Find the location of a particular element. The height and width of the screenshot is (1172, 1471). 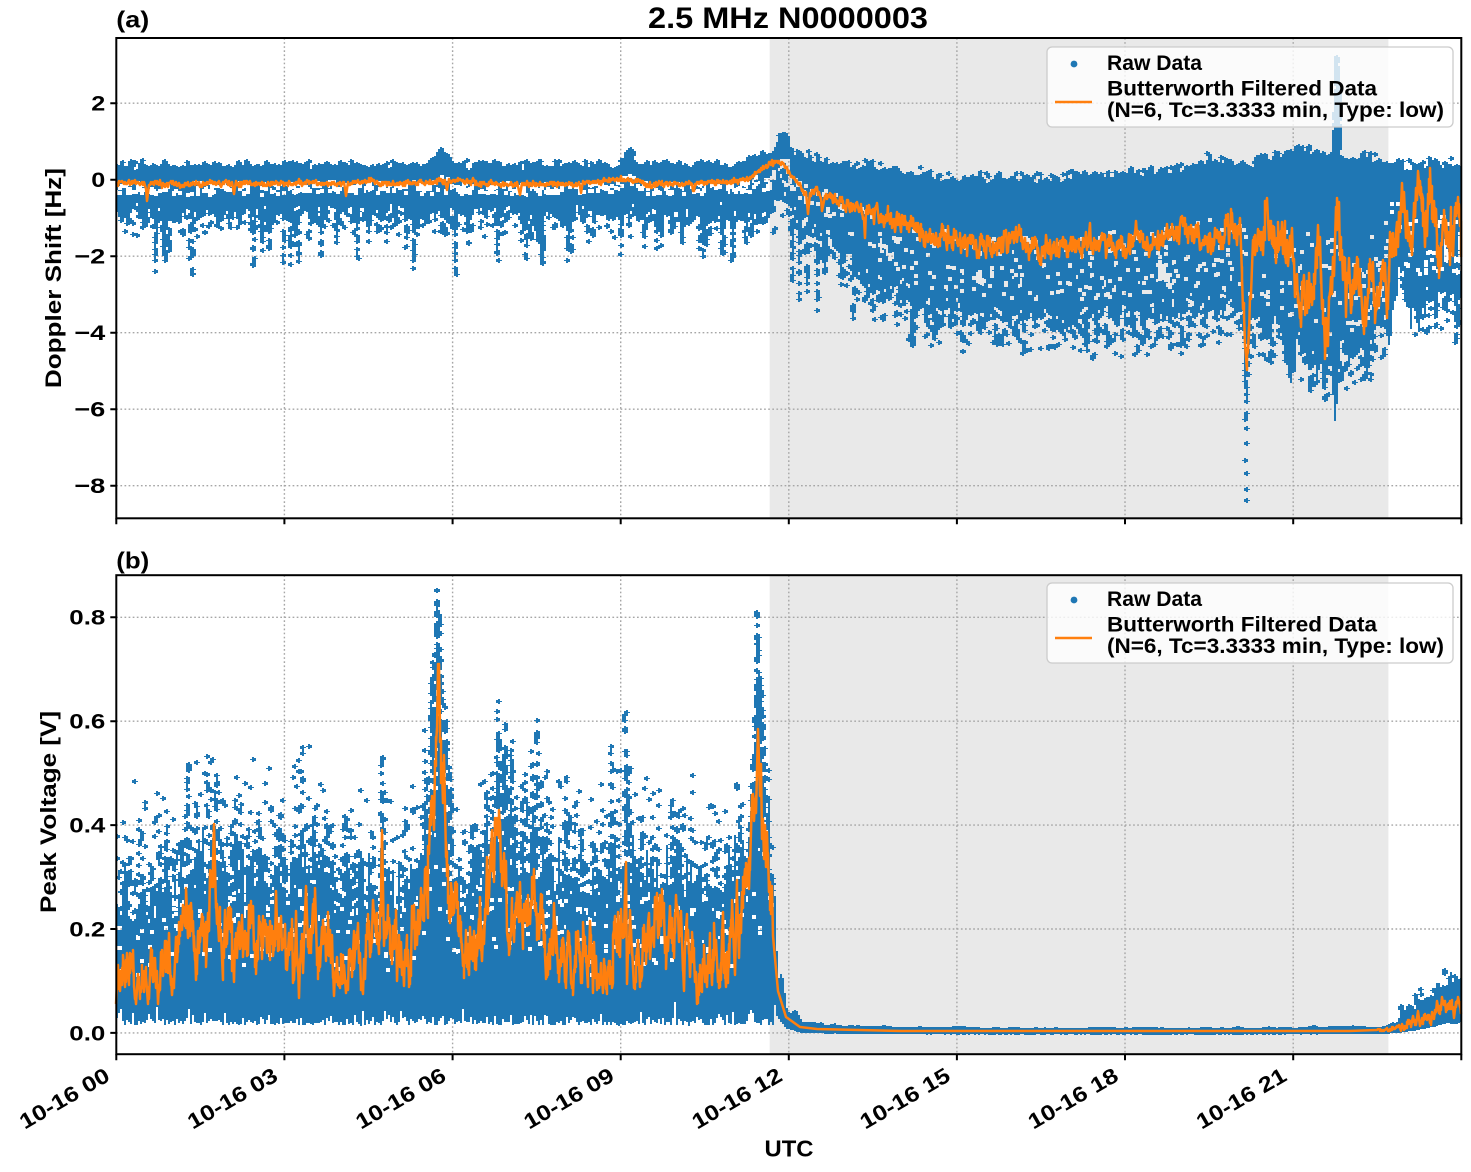

svg-text: −8 is located at coordinates (89, 486).